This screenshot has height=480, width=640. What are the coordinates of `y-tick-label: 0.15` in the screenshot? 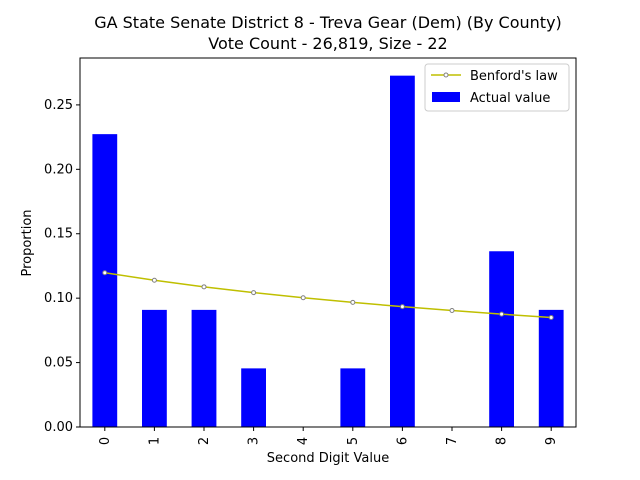 It's located at (58, 234).